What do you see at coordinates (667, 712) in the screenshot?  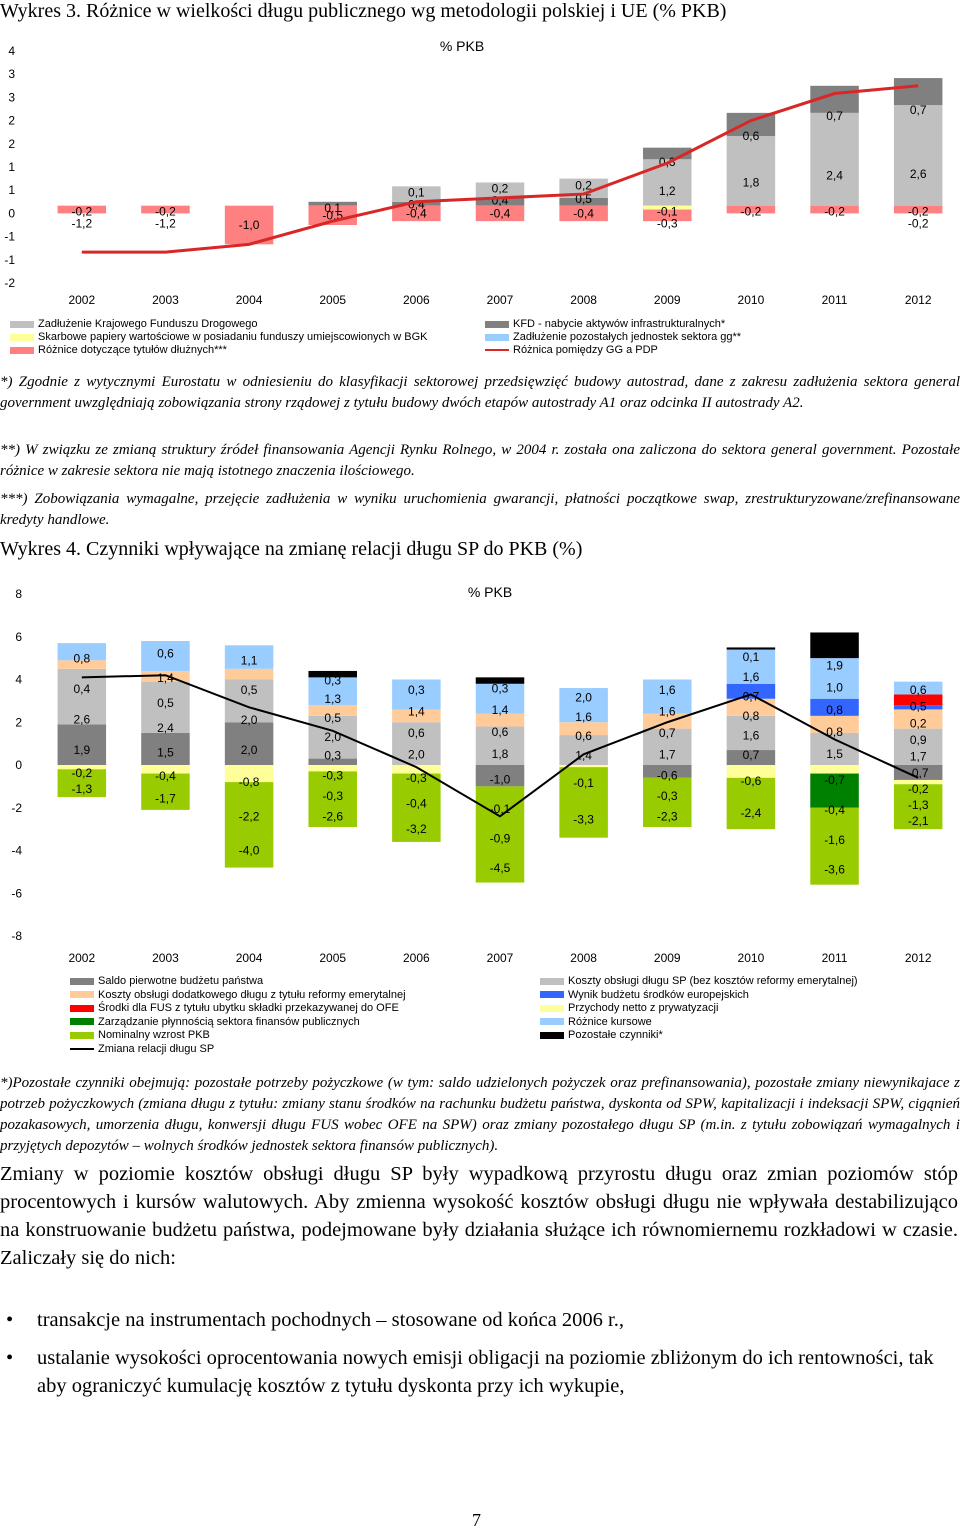 I see `data-label: 1,6` at bounding box center [667, 712].